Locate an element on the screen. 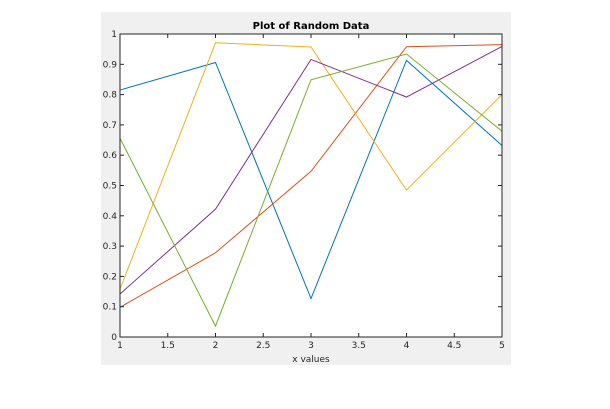 This screenshot has width=610, height=409. y-tick-label: 1 is located at coordinates (114, 35).